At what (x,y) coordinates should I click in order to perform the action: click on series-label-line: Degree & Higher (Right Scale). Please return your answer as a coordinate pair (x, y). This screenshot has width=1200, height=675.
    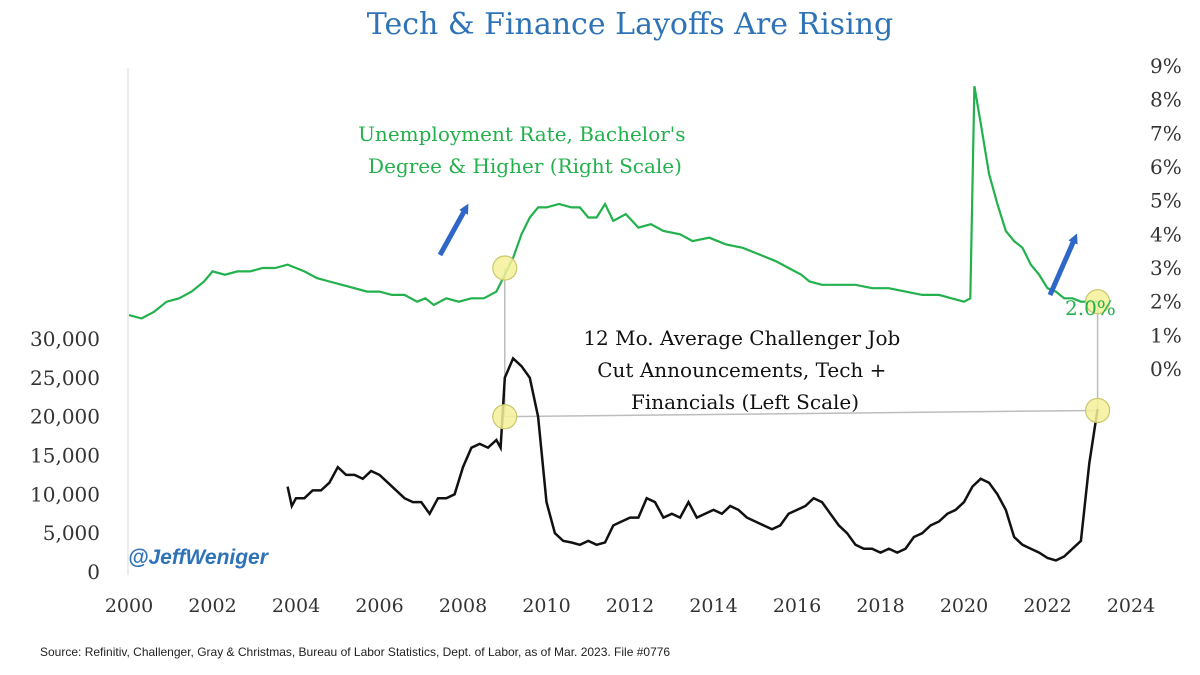
    Looking at the image, I should click on (525, 166).